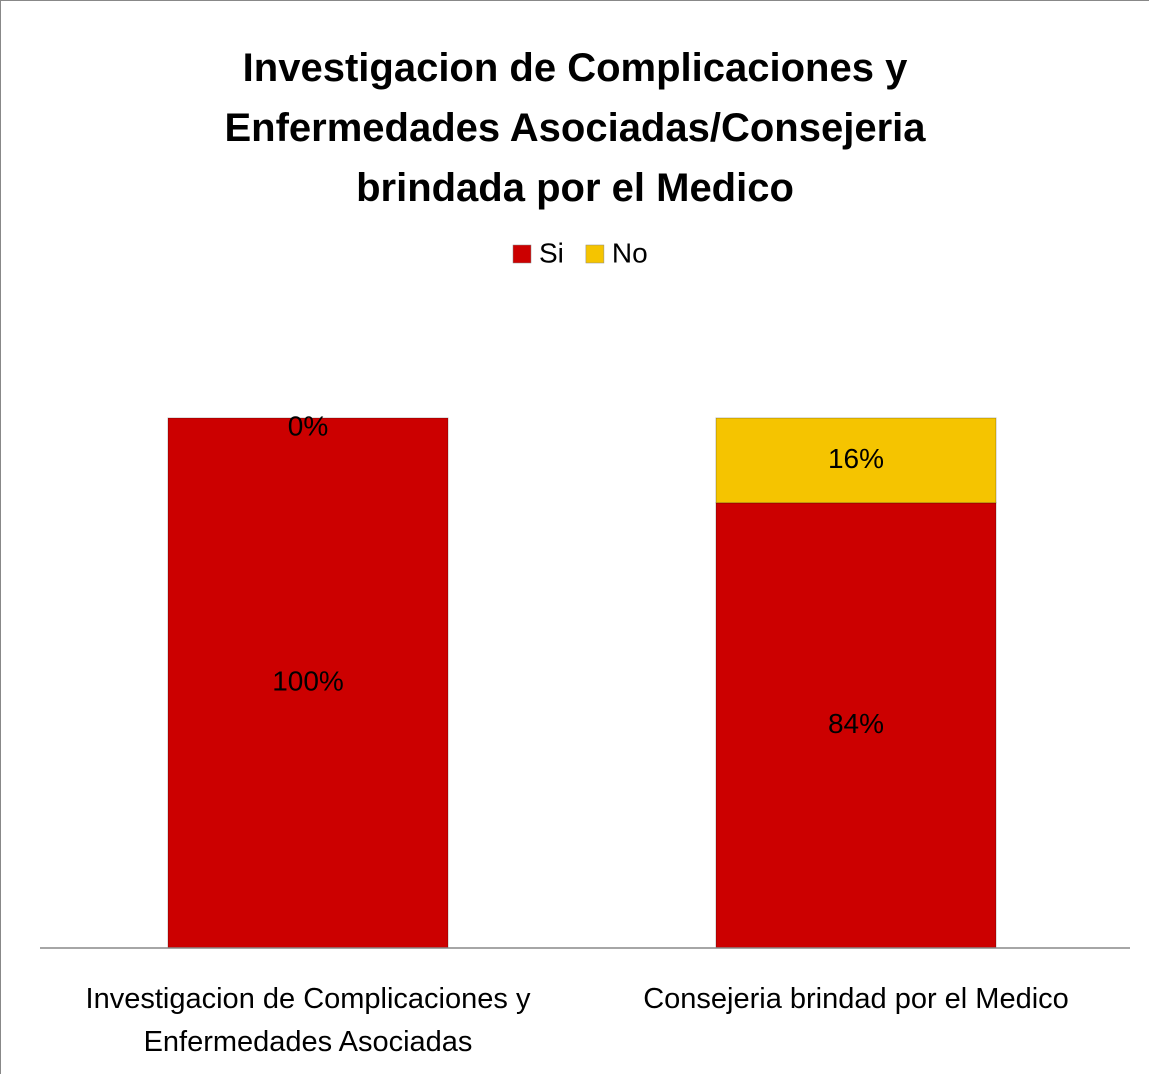 The image size is (1149, 1074). I want to click on data-label: 0%, so click(308, 425).